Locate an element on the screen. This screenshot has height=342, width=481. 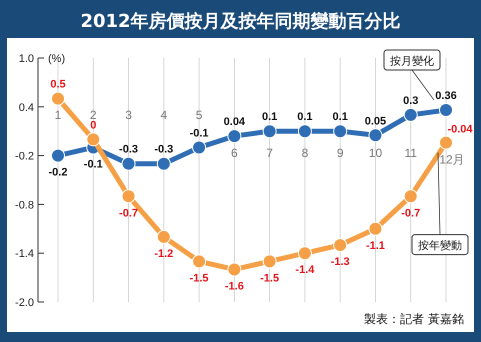
x-tick-label: 10 is located at coordinates (375, 153).